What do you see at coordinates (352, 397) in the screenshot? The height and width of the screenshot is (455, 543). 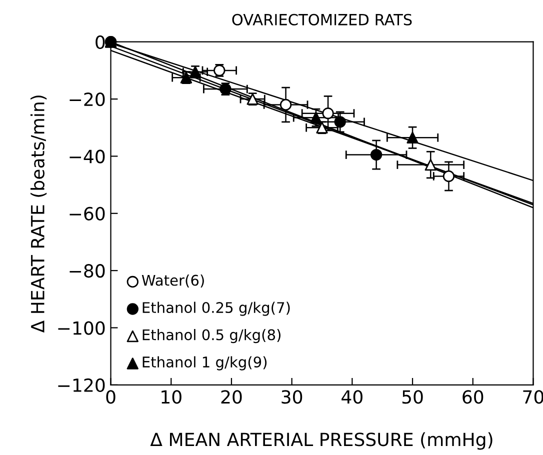 I see `x-tick-label: 40` at bounding box center [352, 397].